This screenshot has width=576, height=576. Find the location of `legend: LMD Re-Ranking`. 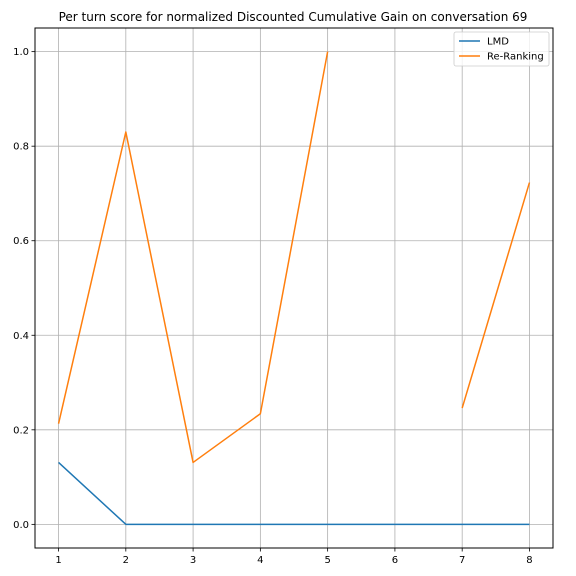

legend: LMD Re-Ranking is located at coordinates (501, 49).